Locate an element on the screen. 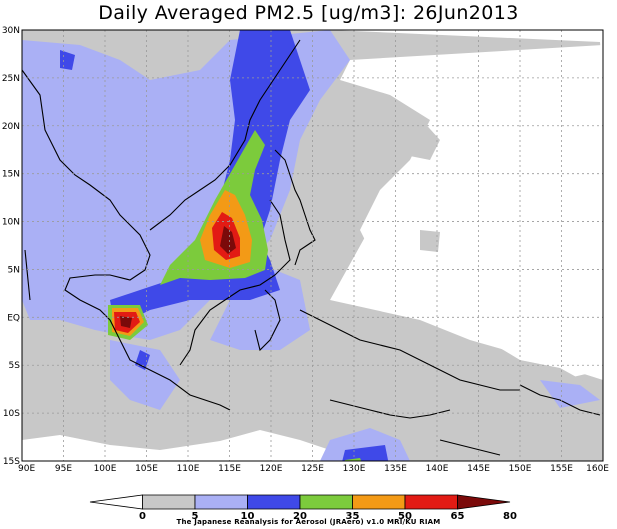 This screenshot has height=529, width=617. colorbar-label: 80 is located at coordinates (510, 516).